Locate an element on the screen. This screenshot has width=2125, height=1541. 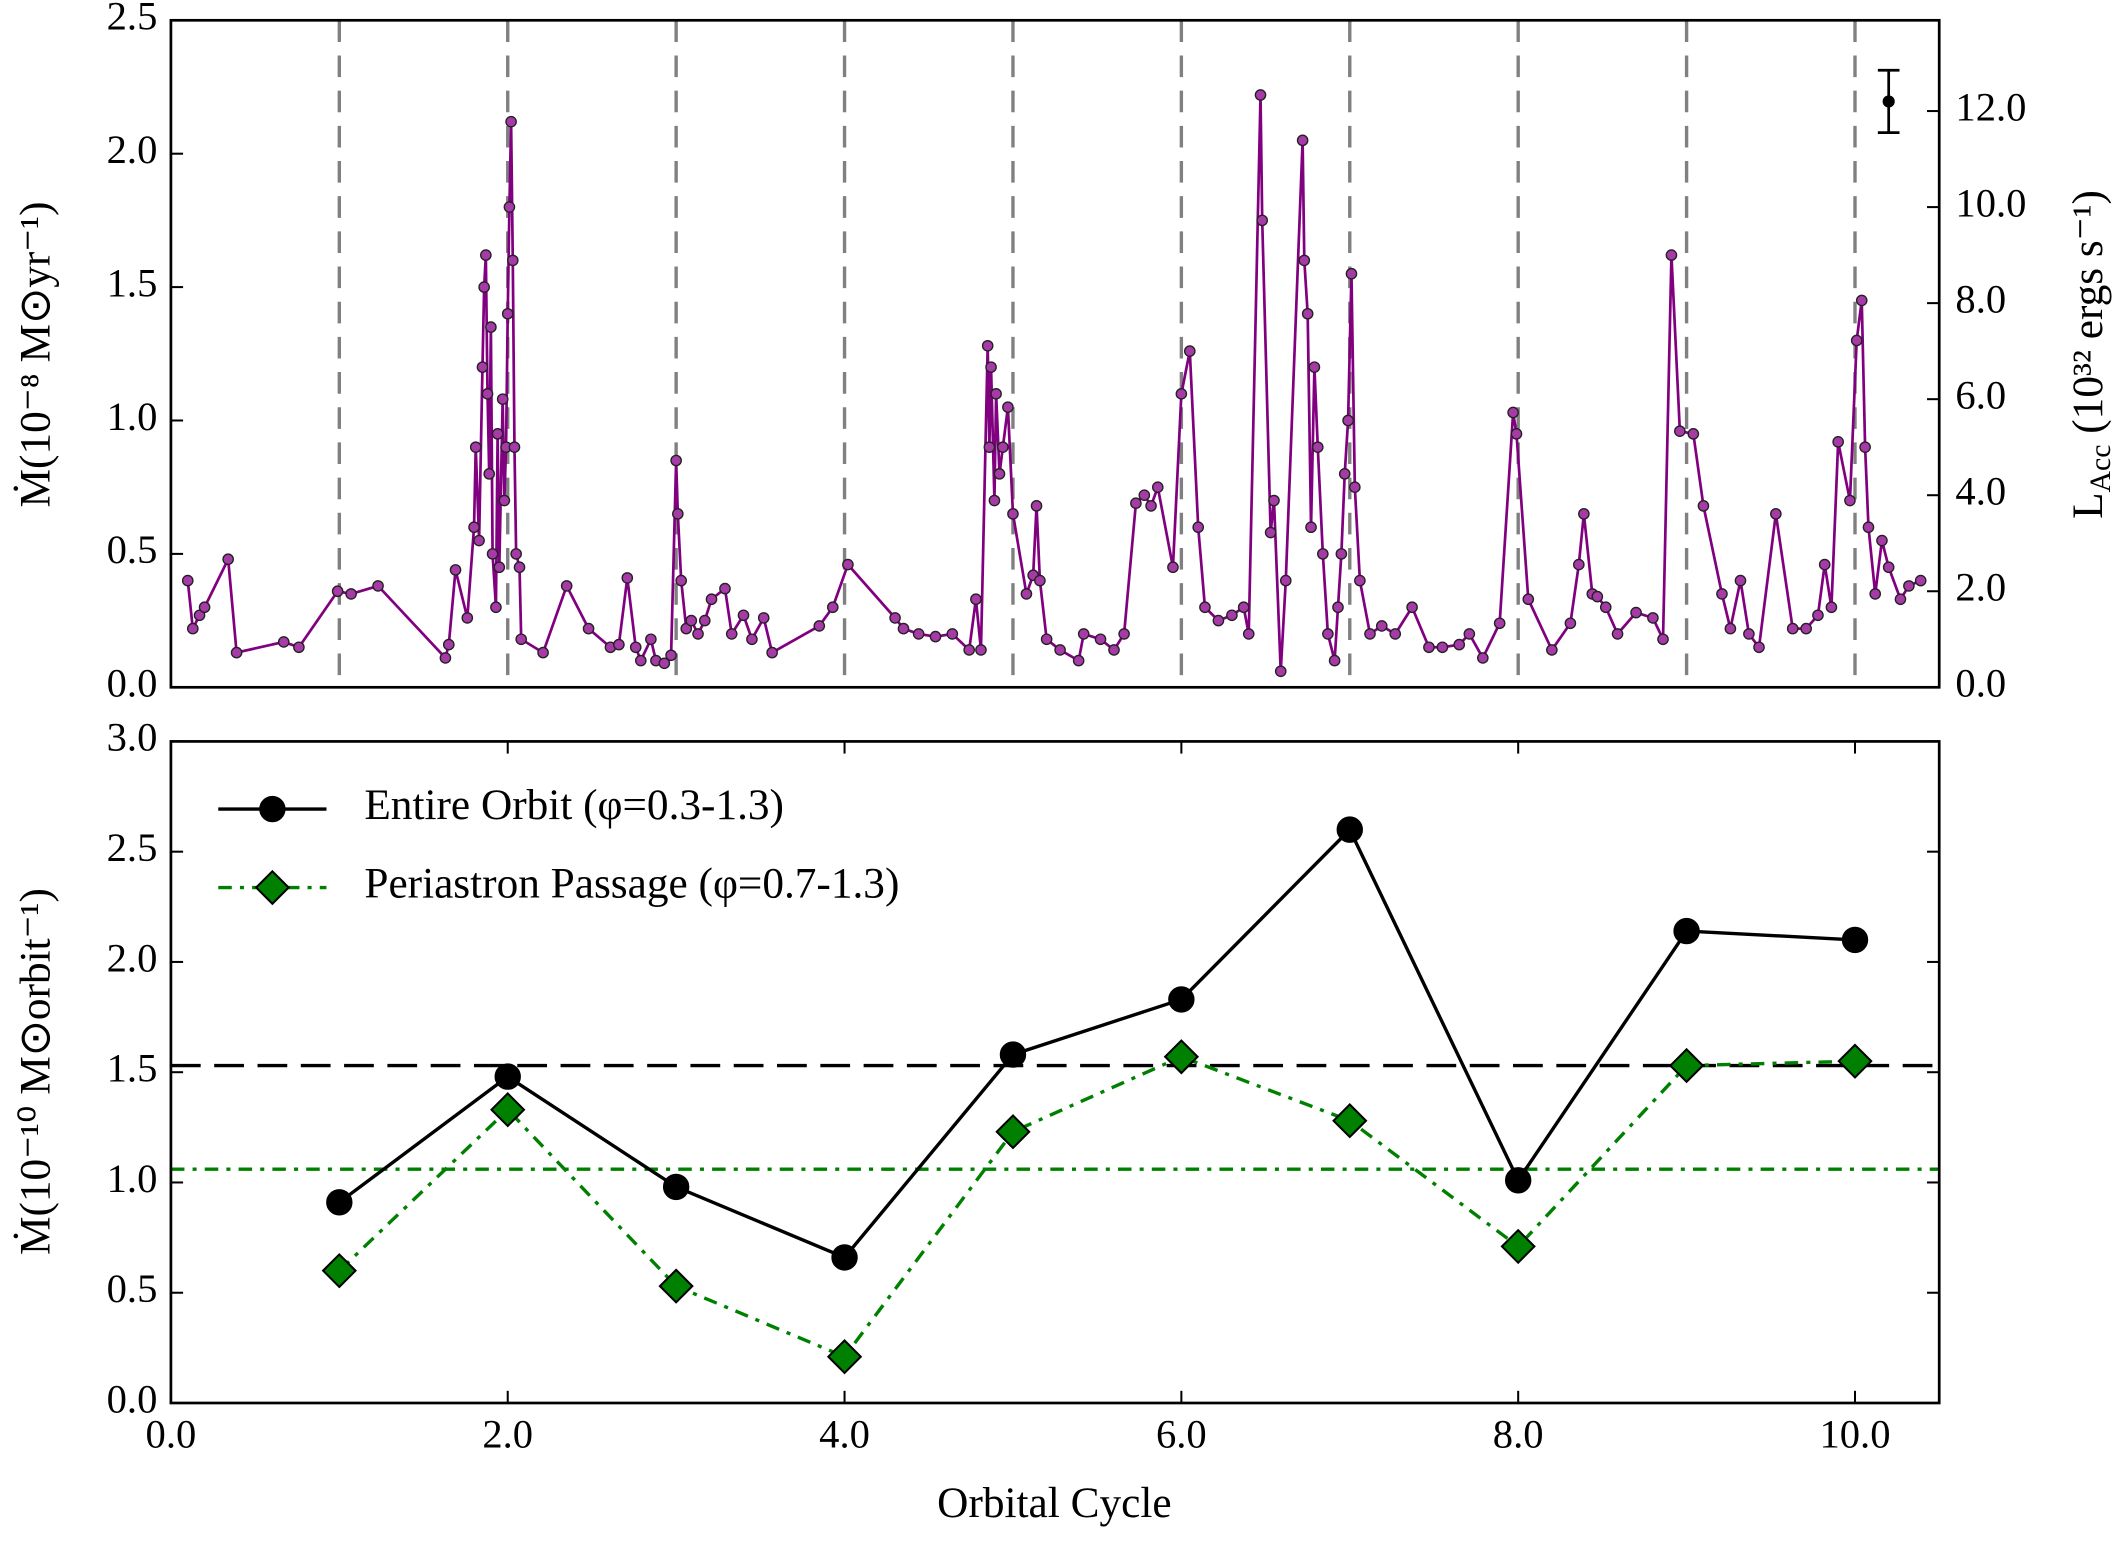
y2-tick-label: 10.0 is located at coordinates (1990, 202).